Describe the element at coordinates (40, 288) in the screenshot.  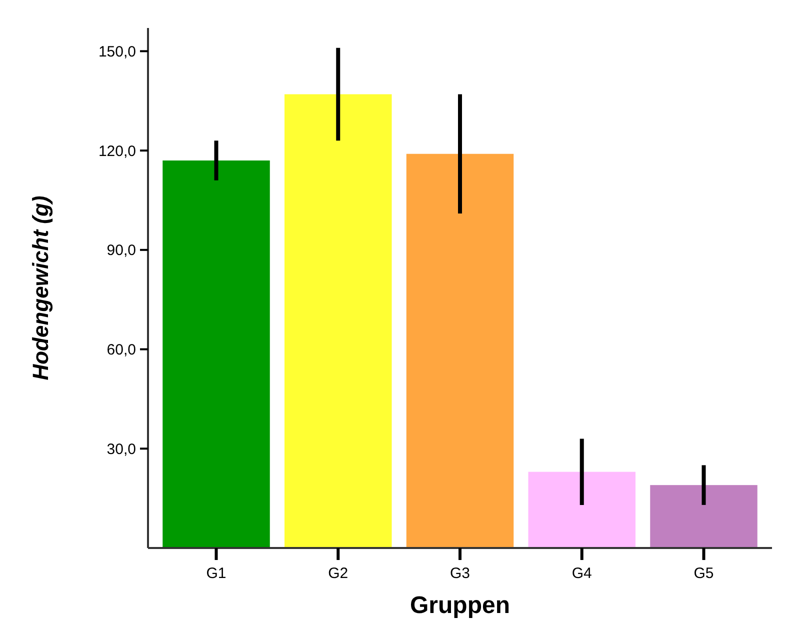
I see `y-axis-title: Hodengewicht (g)` at that location.